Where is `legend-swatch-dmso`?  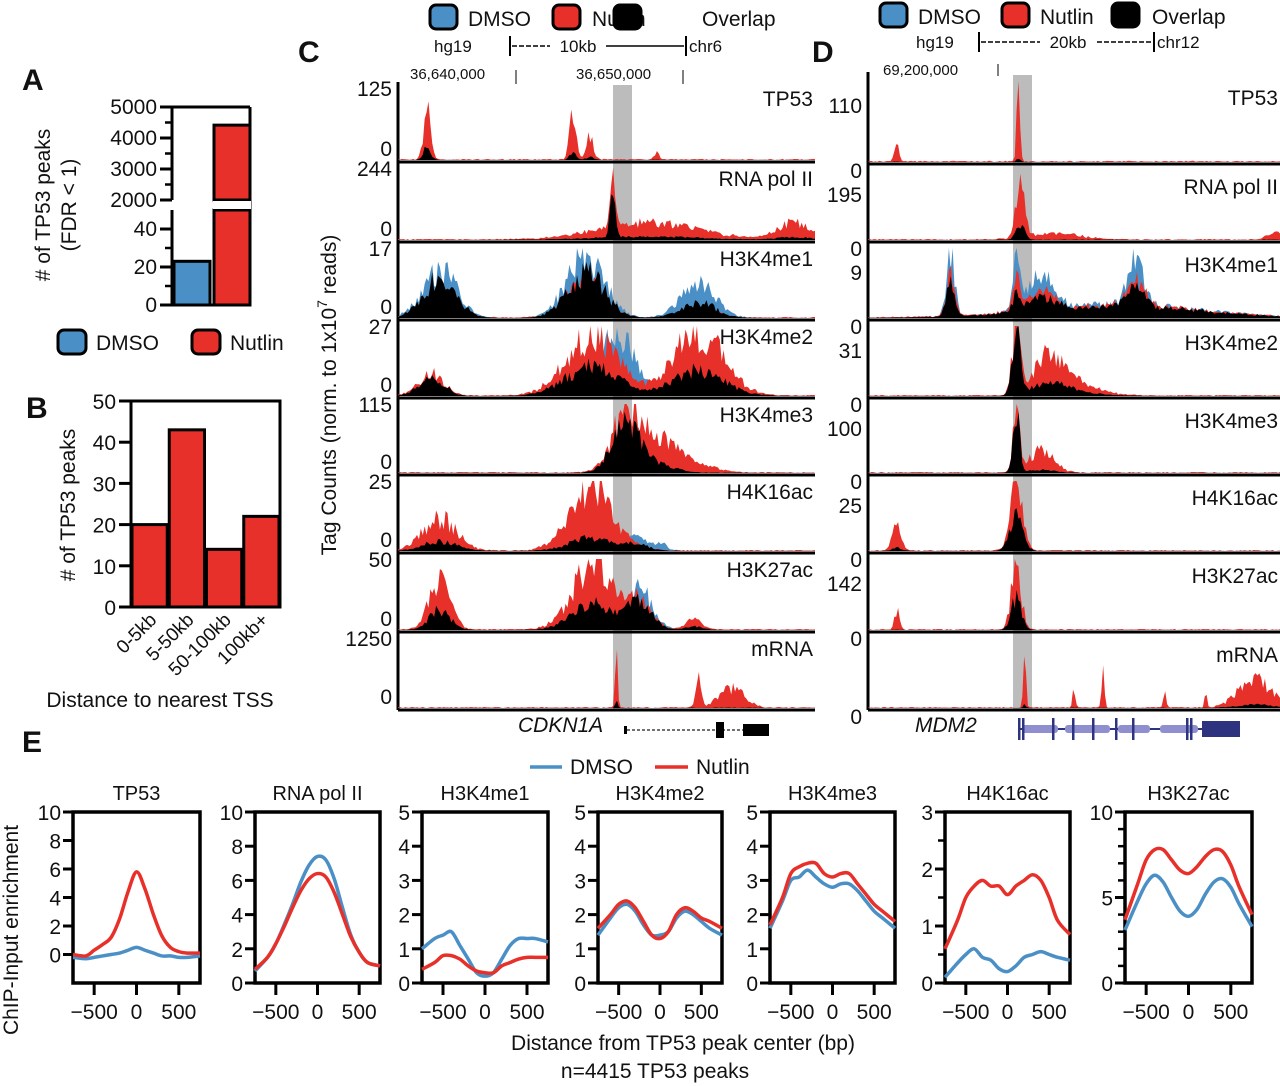 legend-swatch-dmso is located at coordinates (443, 17).